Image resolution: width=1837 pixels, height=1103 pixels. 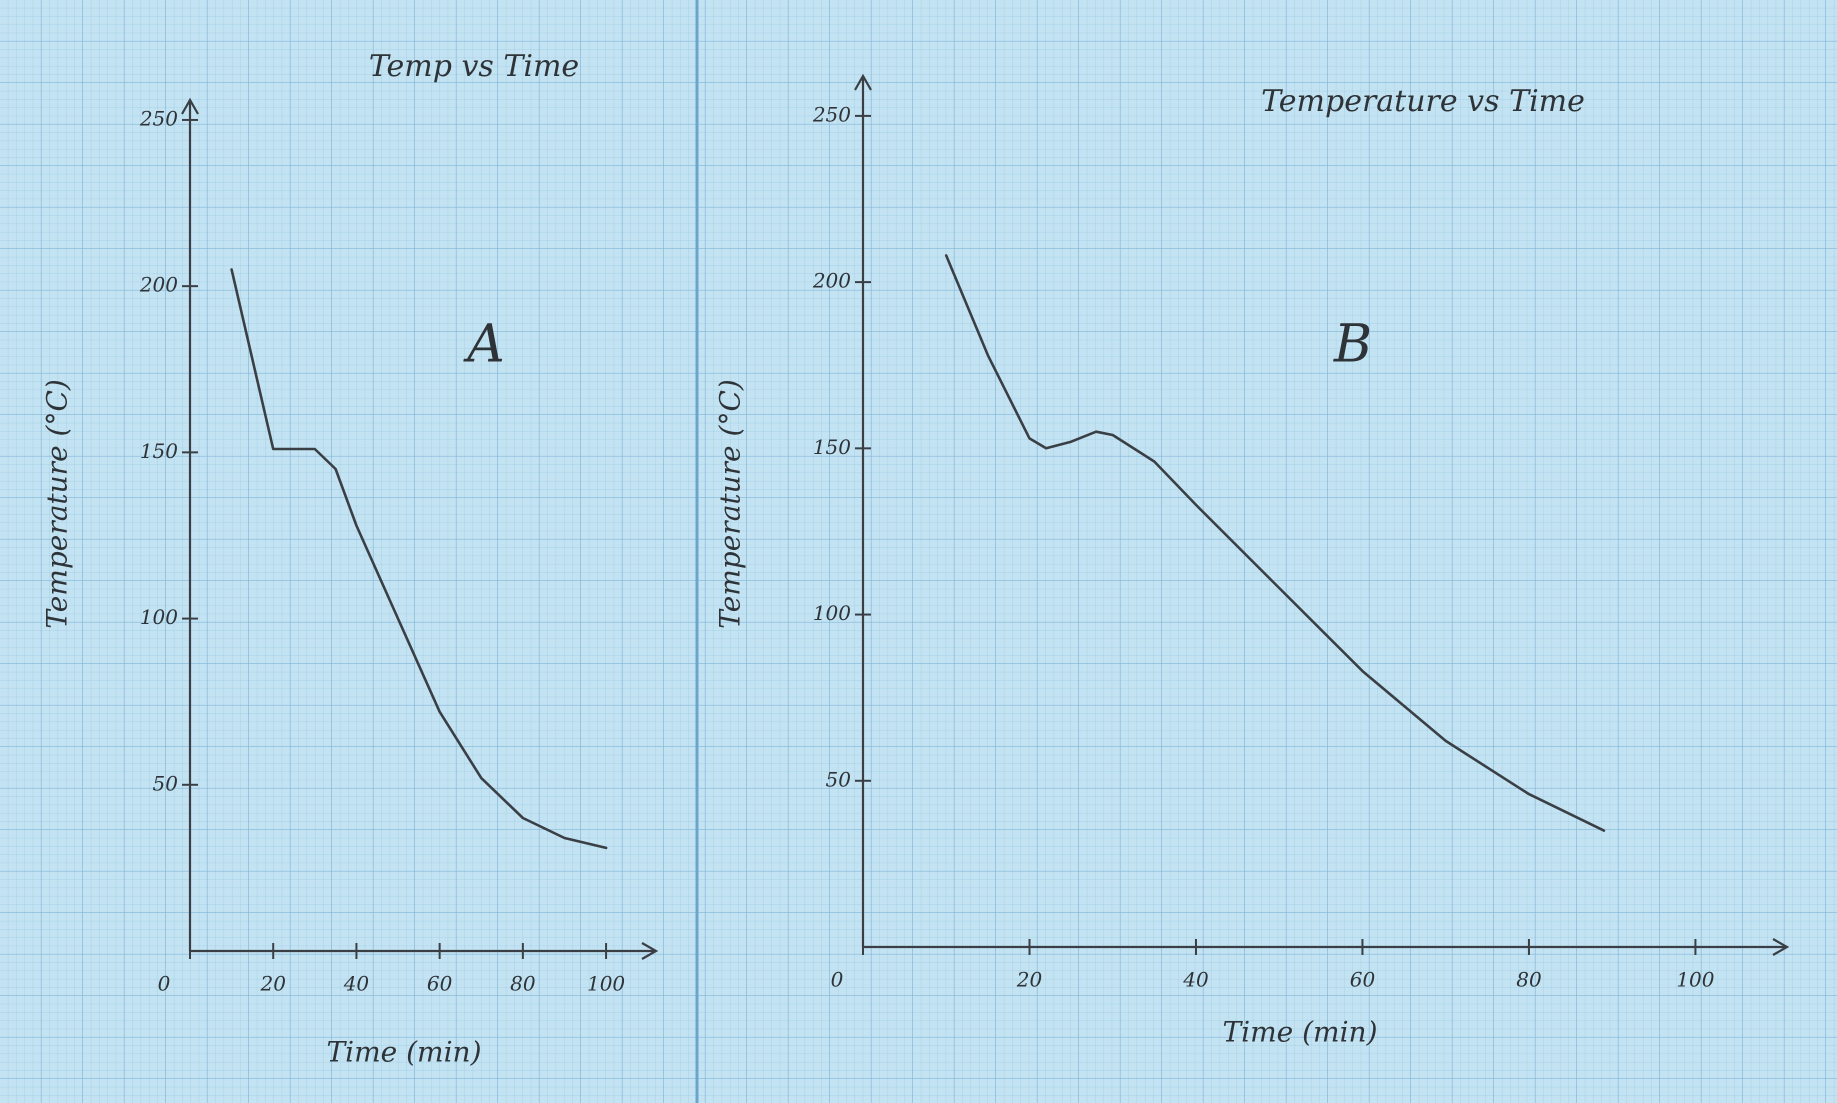 I want to click on chart-title: Temperature vs Time, so click(x=1423, y=101).